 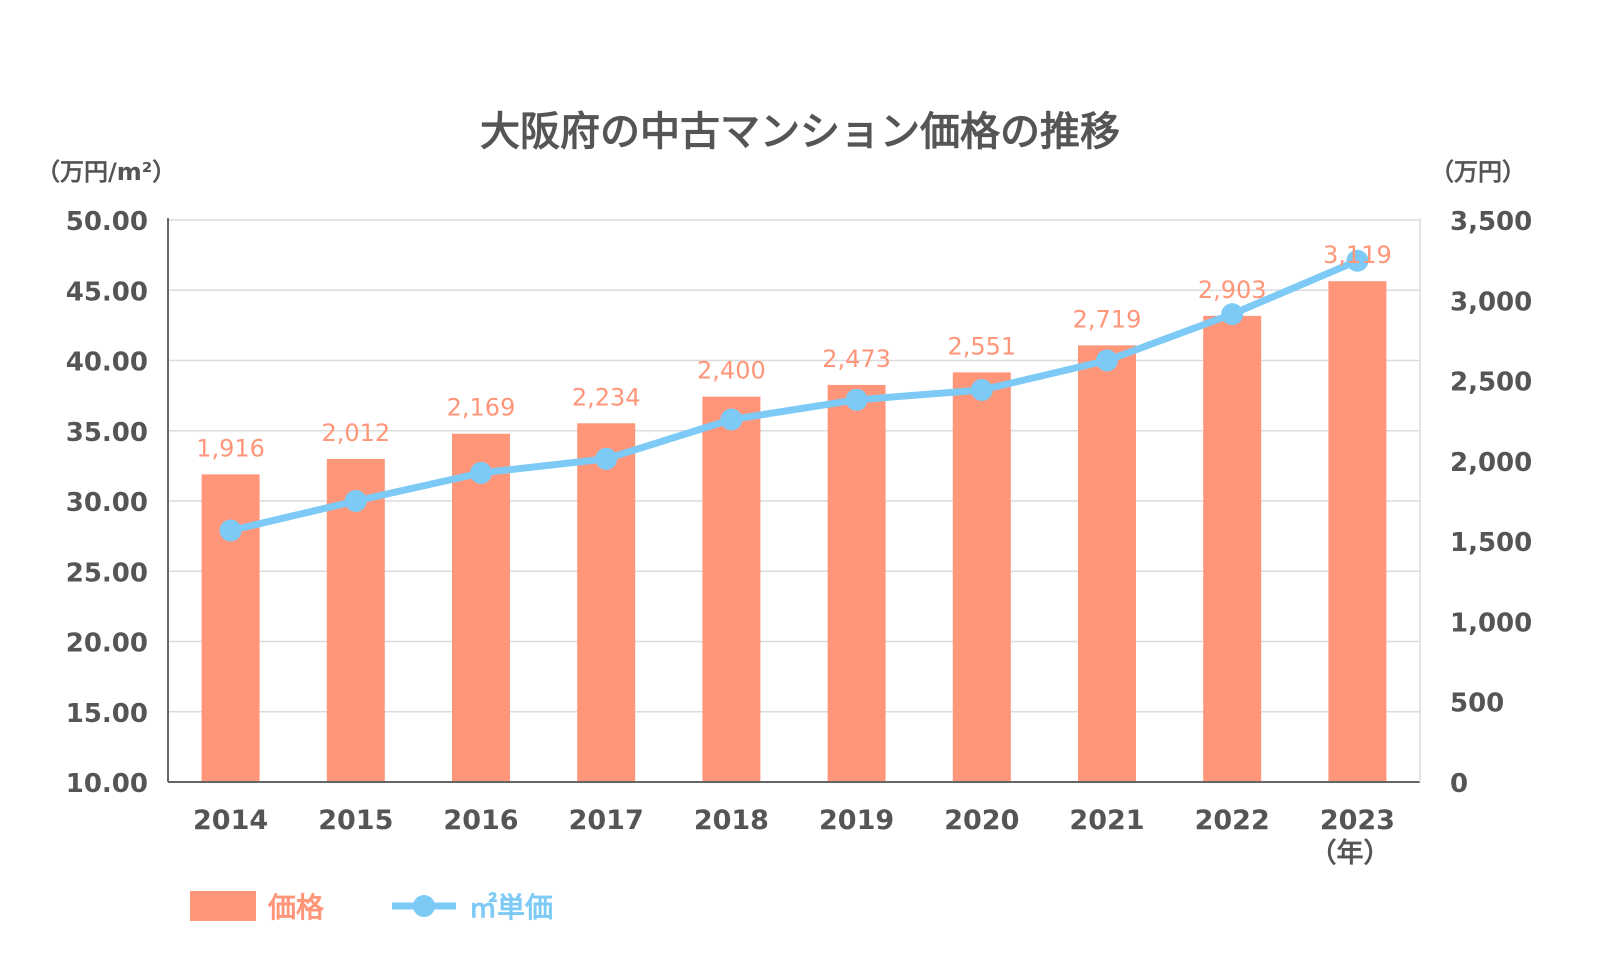 What do you see at coordinates (1491, 463) in the screenshot?
I see `right-y-tick-label: 2,000` at bounding box center [1491, 463].